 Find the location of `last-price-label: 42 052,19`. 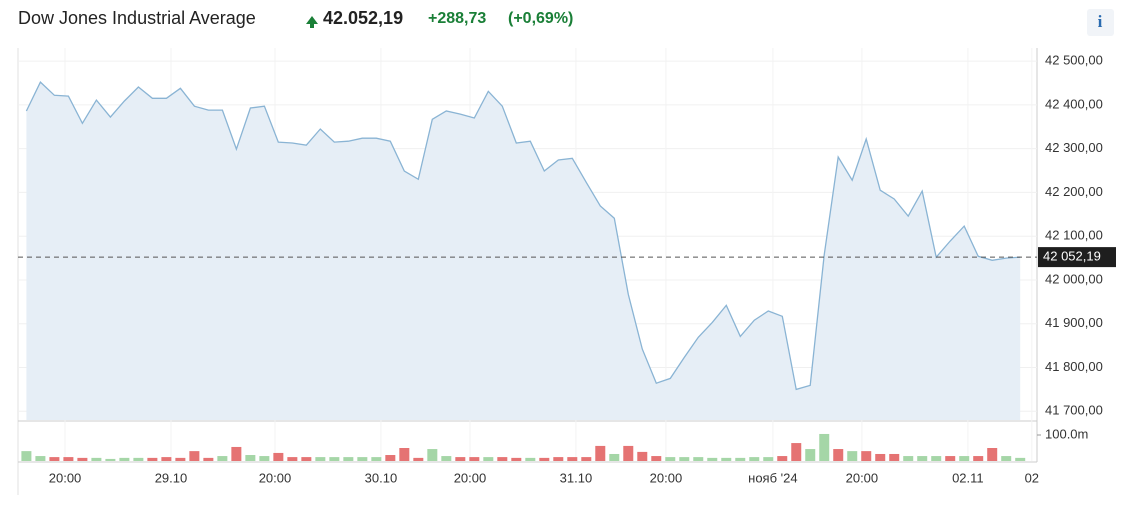

last-price-label: 42 052,19 is located at coordinates (1072, 256).